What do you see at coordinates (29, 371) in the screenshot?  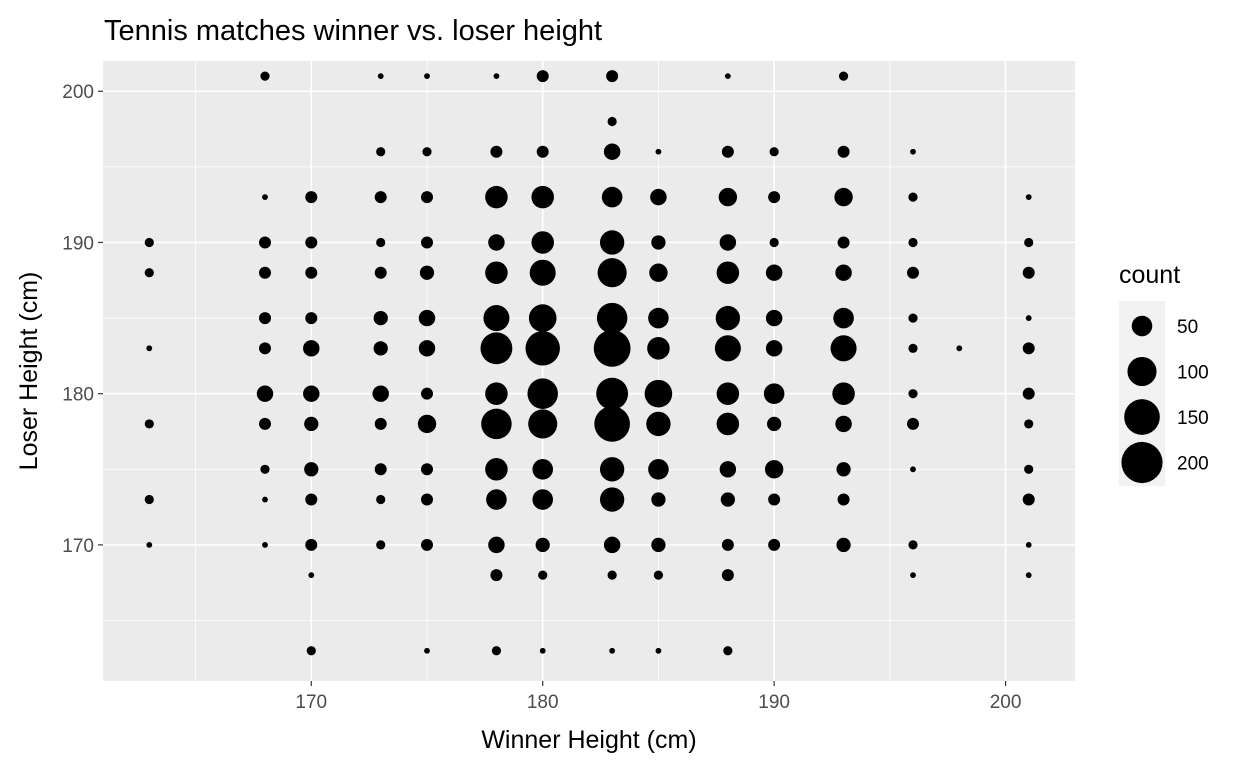 I see `y-axis-title: Loser Height (cm)` at bounding box center [29, 371].